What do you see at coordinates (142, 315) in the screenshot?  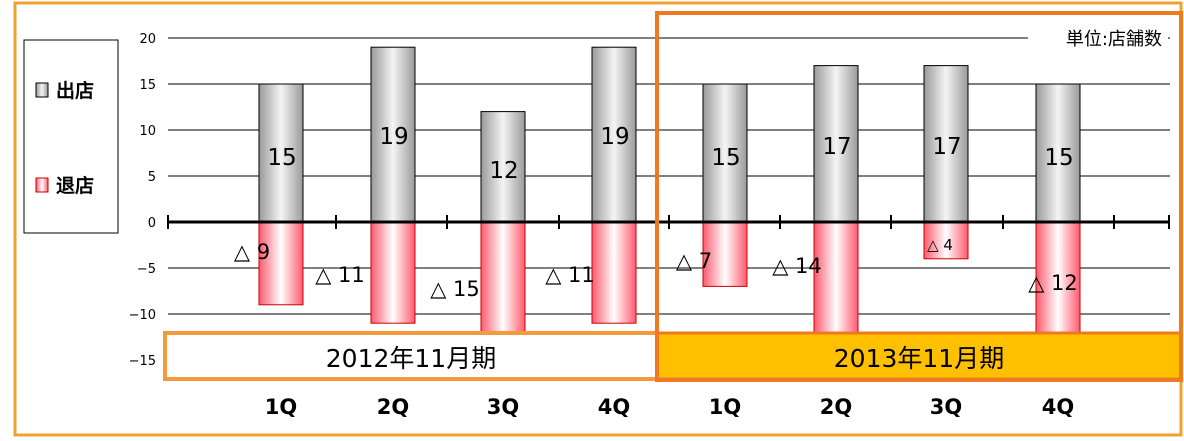 I see `y-tick-label: −10` at bounding box center [142, 315].